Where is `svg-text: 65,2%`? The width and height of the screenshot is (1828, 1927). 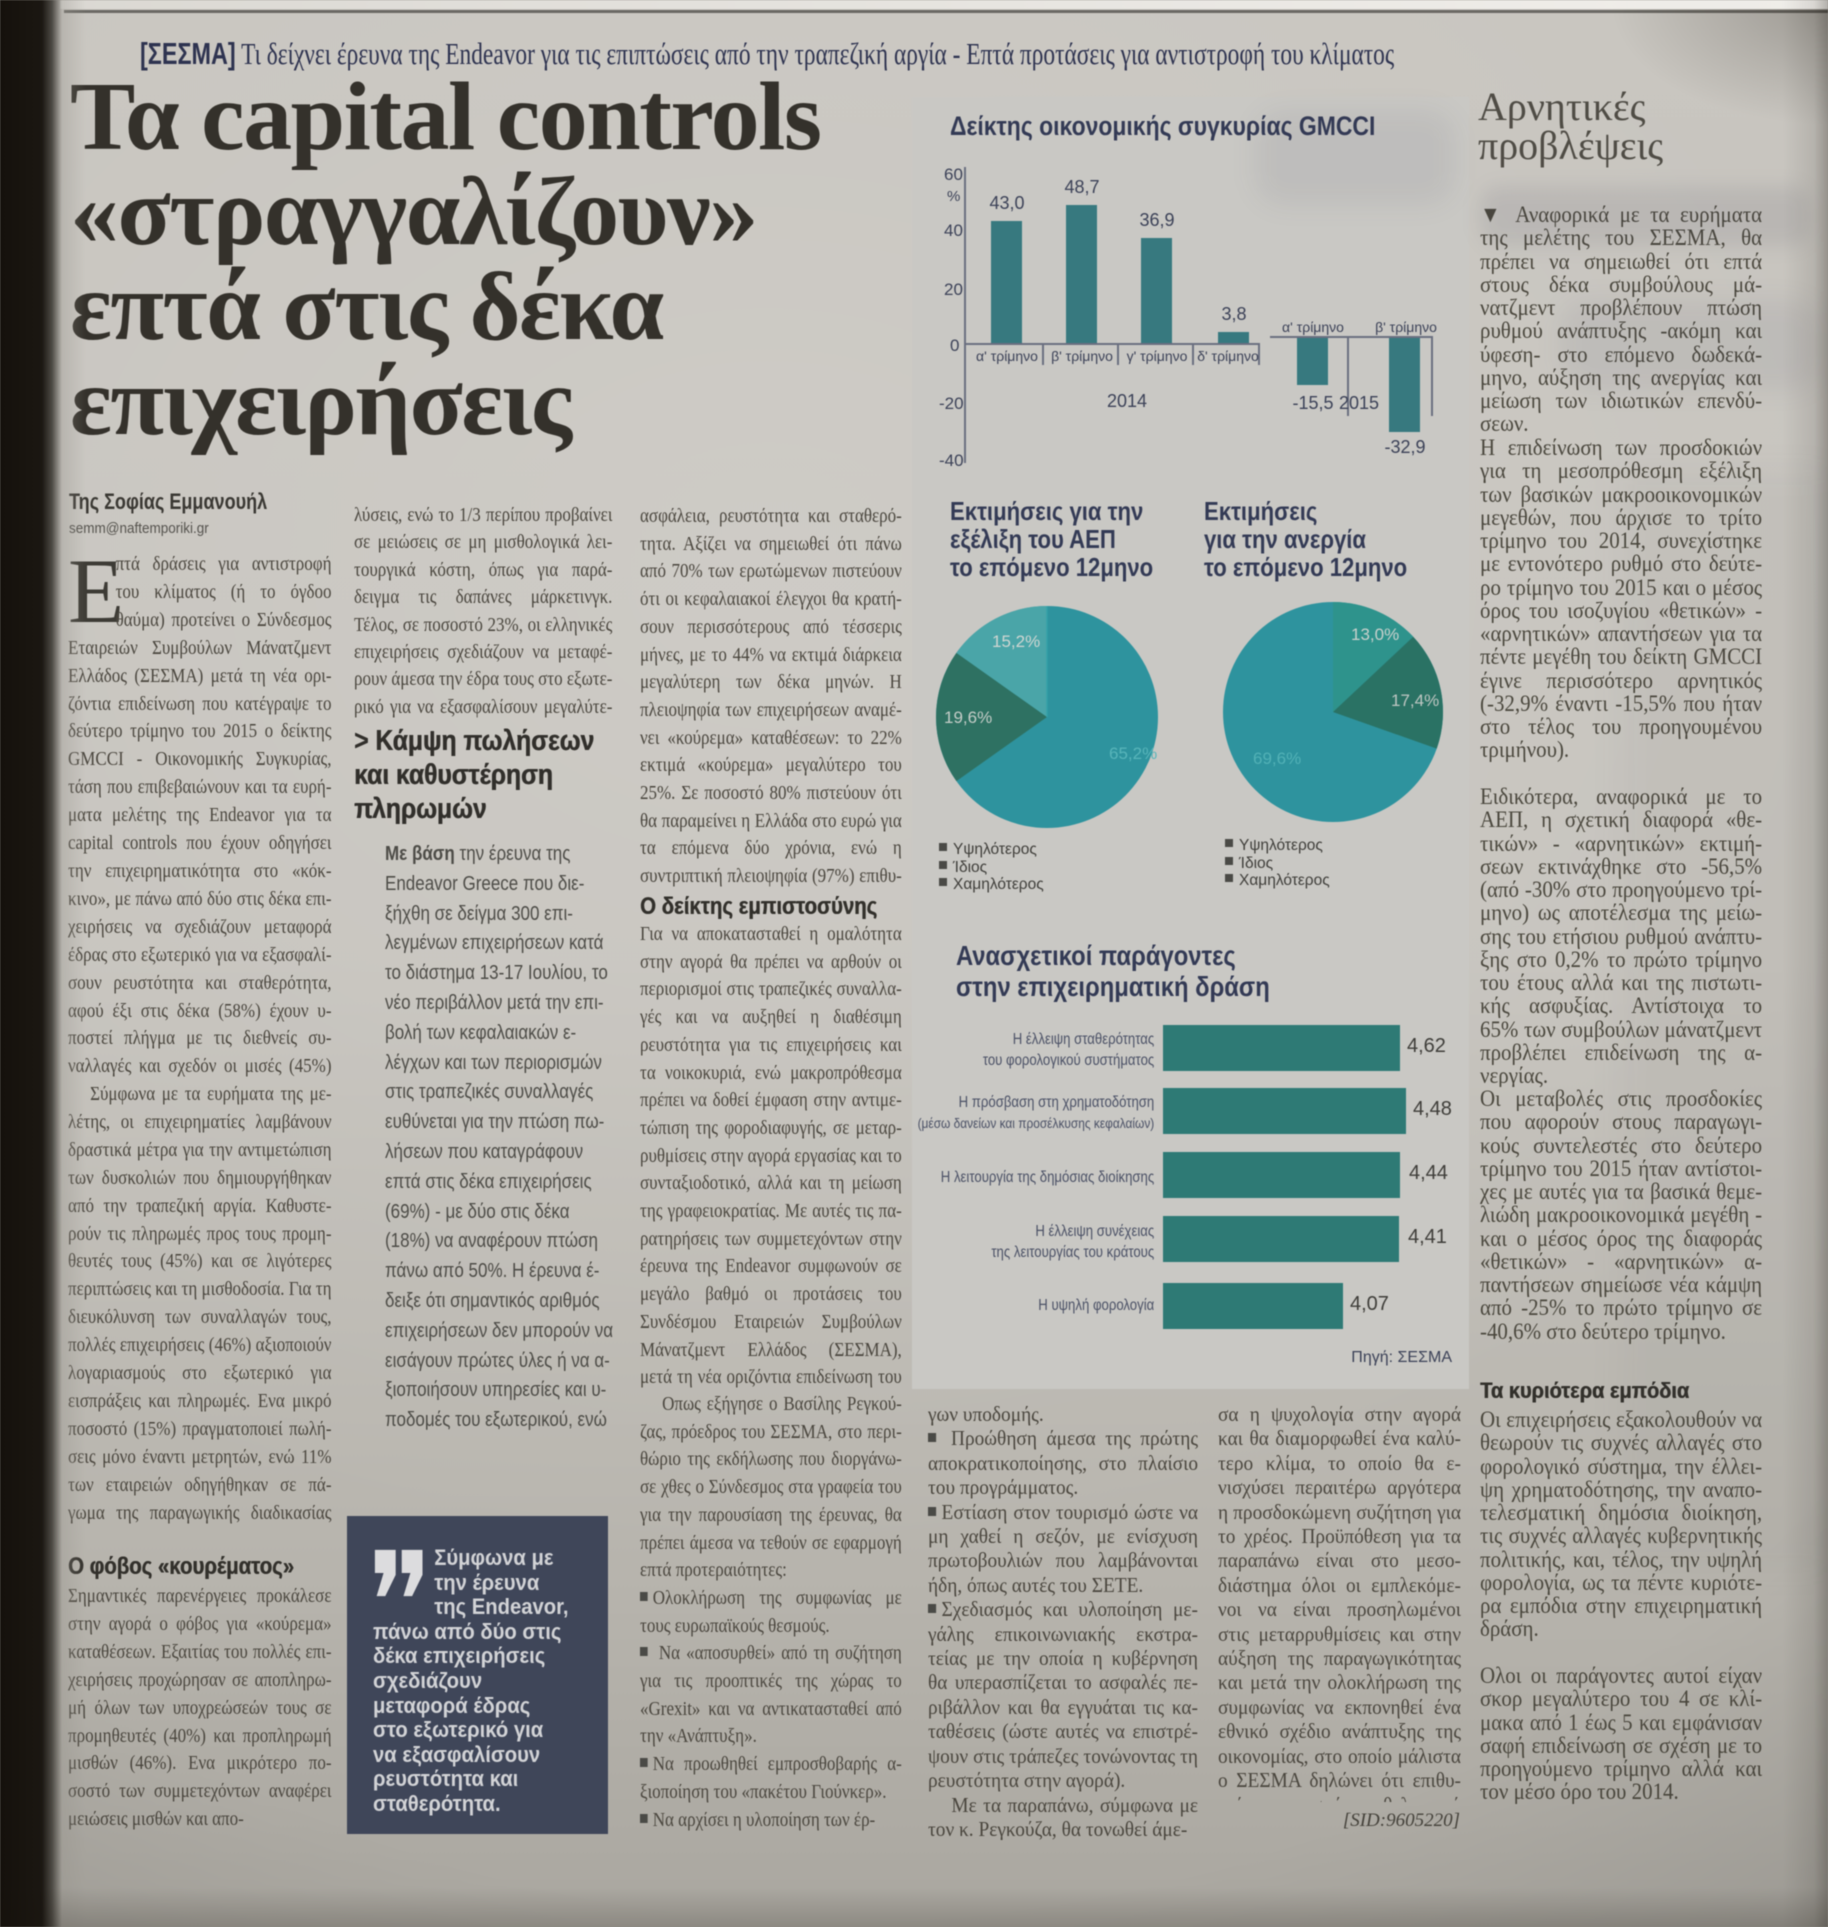
svg-text: 65,2% is located at coordinates (1133, 753).